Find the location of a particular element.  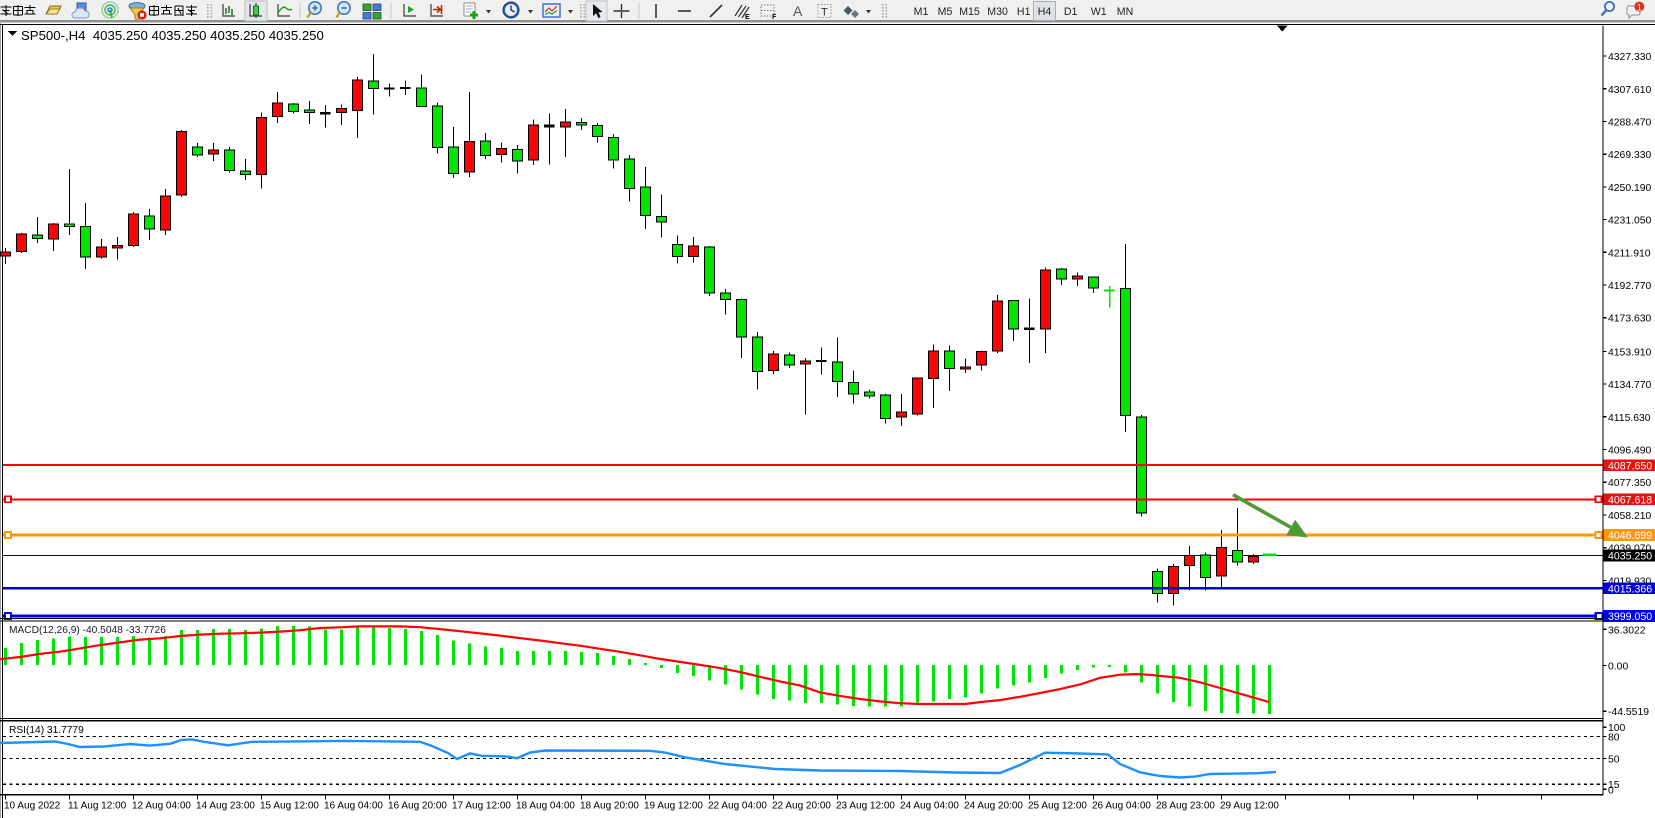

svg-text: T is located at coordinates (824, 13).